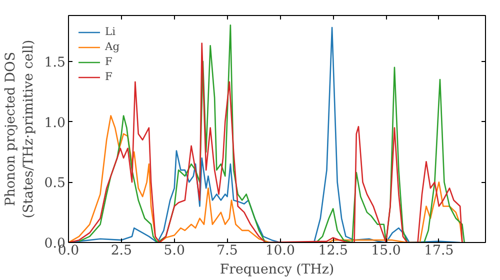 This screenshot has width=500, height=280. What do you see at coordinates (277, 270) in the screenshot?
I see `x-axis-title: Frequency (THz)` at bounding box center [277, 270].